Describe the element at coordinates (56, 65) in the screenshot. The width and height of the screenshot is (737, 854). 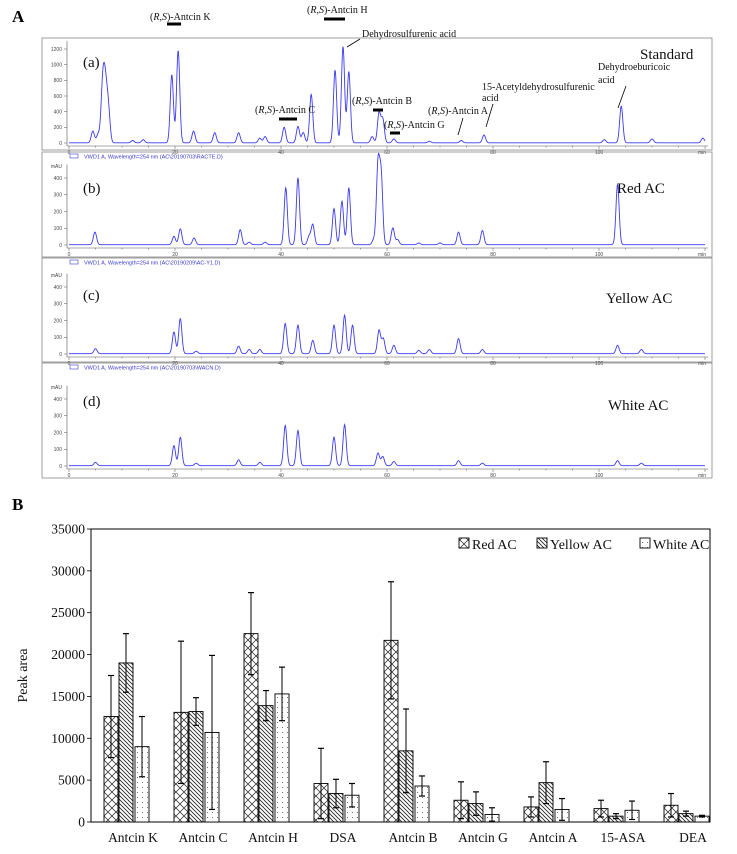
I see `y-tick-label: 1000` at that location.